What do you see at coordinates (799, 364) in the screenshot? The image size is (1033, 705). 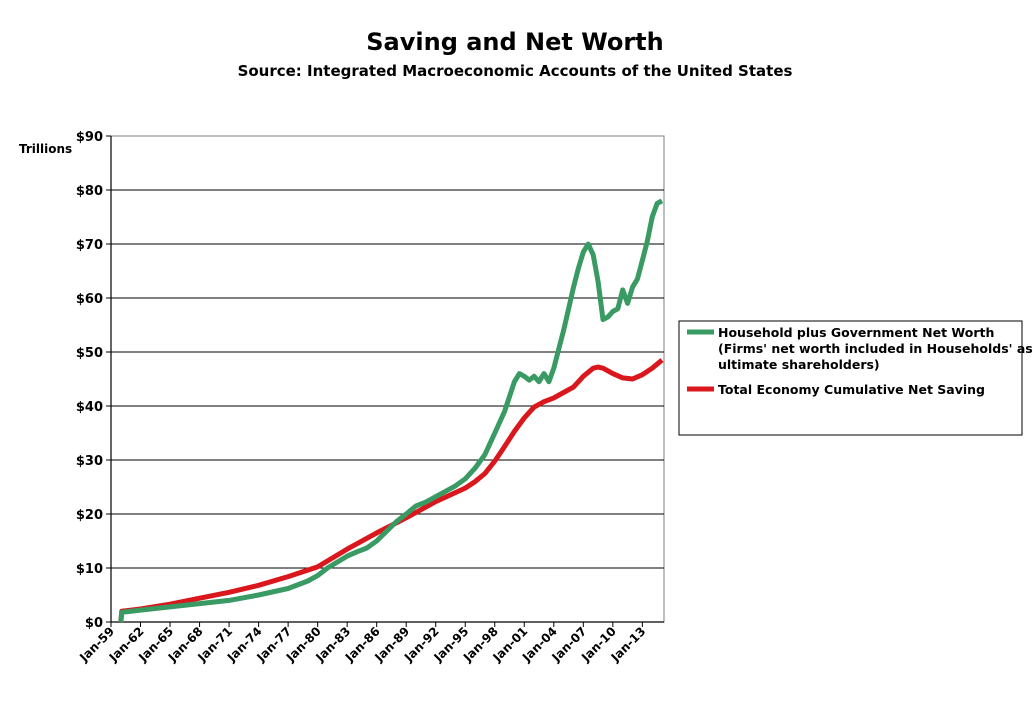 I see `legend-label-net-worth-line3: ultimate shareholders)` at bounding box center [799, 364].